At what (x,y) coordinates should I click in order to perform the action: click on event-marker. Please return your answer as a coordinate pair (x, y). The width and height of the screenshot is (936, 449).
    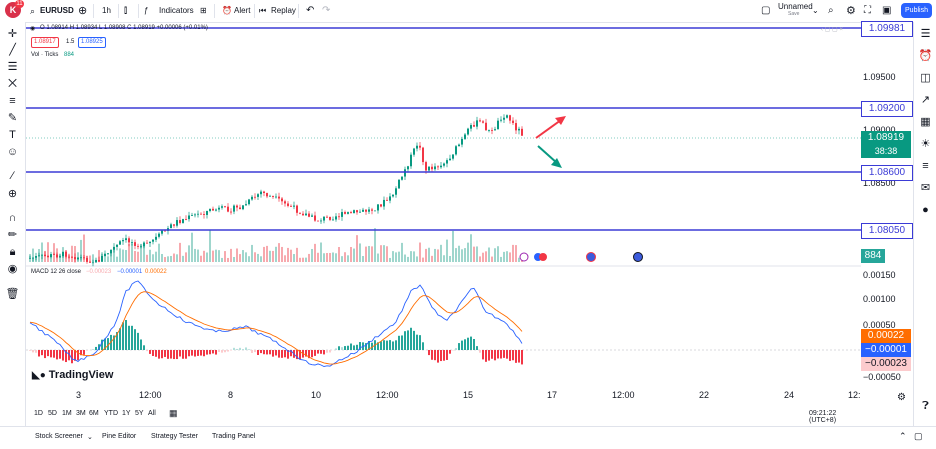
    Looking at the image, I should click on (591, 257).